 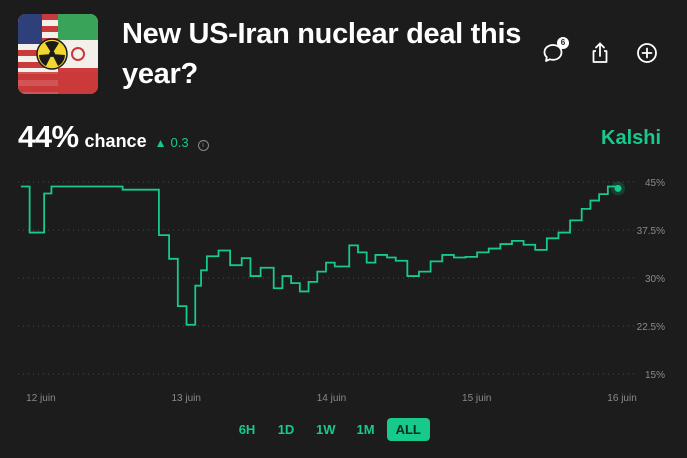 What do you see at coordinates (286, 429) in the screenshot?
I see `range-button-1d: 1D` at bounding box center [286, 429].